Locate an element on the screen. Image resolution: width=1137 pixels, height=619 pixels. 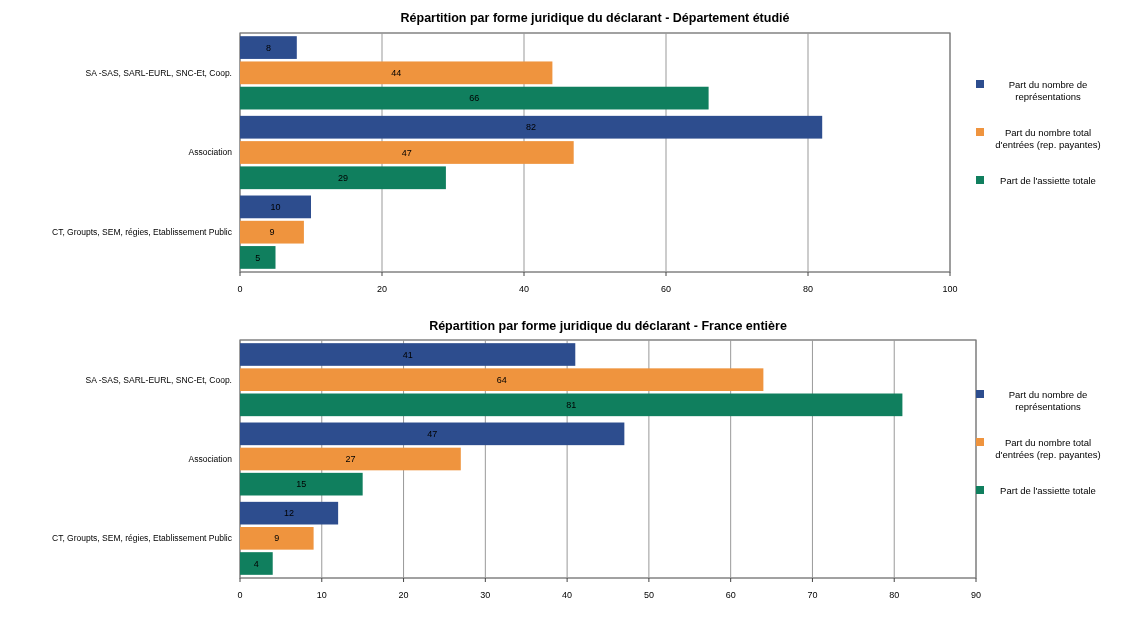
data-label: 66 is located at coordinates (474, 98).